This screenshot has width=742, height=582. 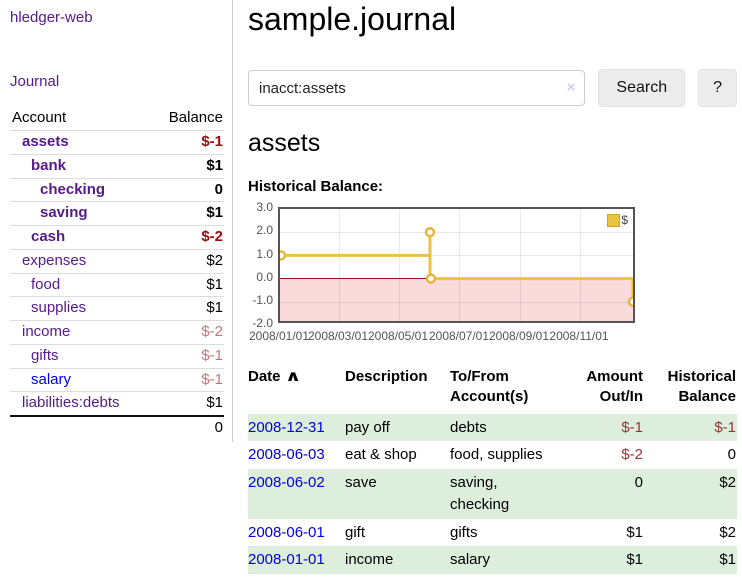 I want to click on transaction-accounts: saving, checking, so click(x=509, y=494).